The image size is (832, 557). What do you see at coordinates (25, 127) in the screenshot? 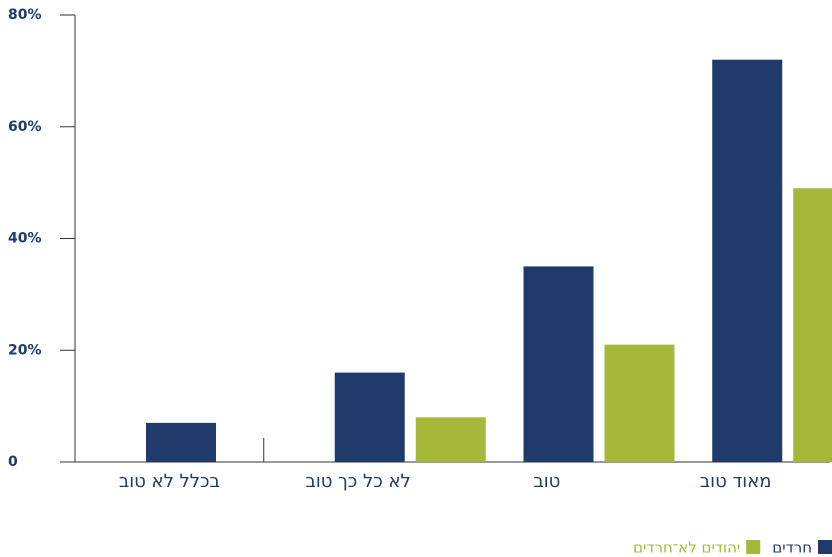
I see `y-tick-label: 60%` at bounding box center [25, 127].